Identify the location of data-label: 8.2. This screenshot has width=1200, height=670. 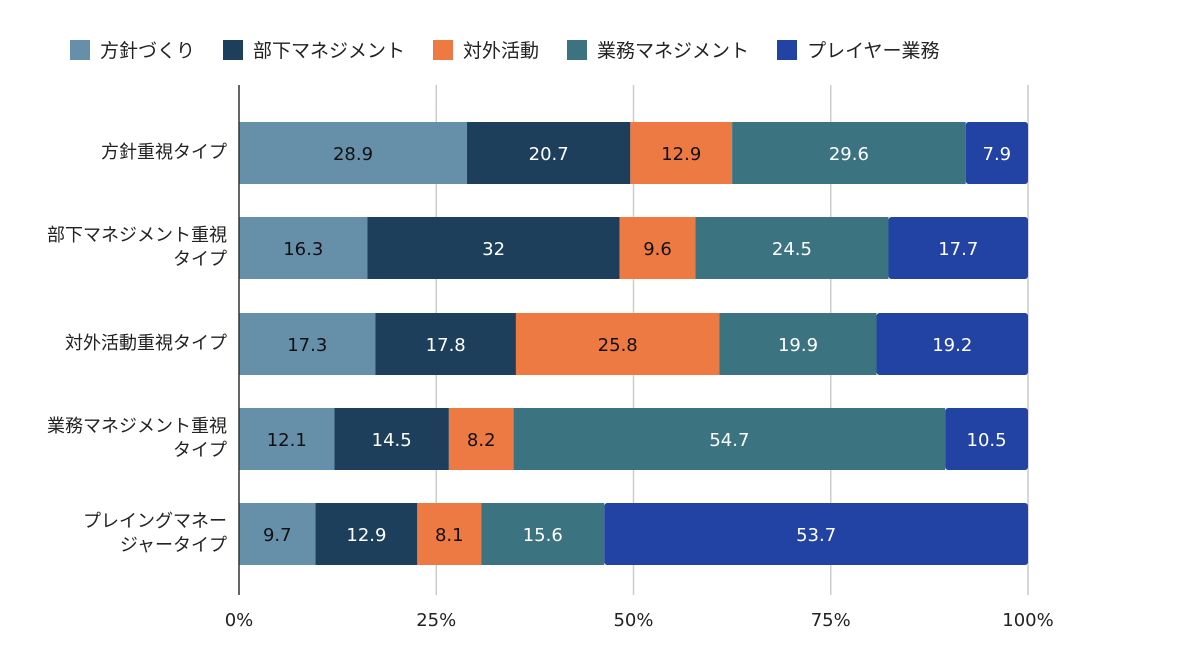
(481, 440).